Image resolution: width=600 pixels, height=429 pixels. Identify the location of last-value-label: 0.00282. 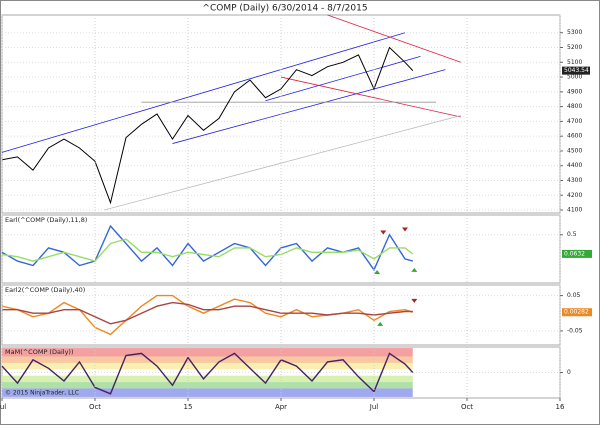
(576, 312).